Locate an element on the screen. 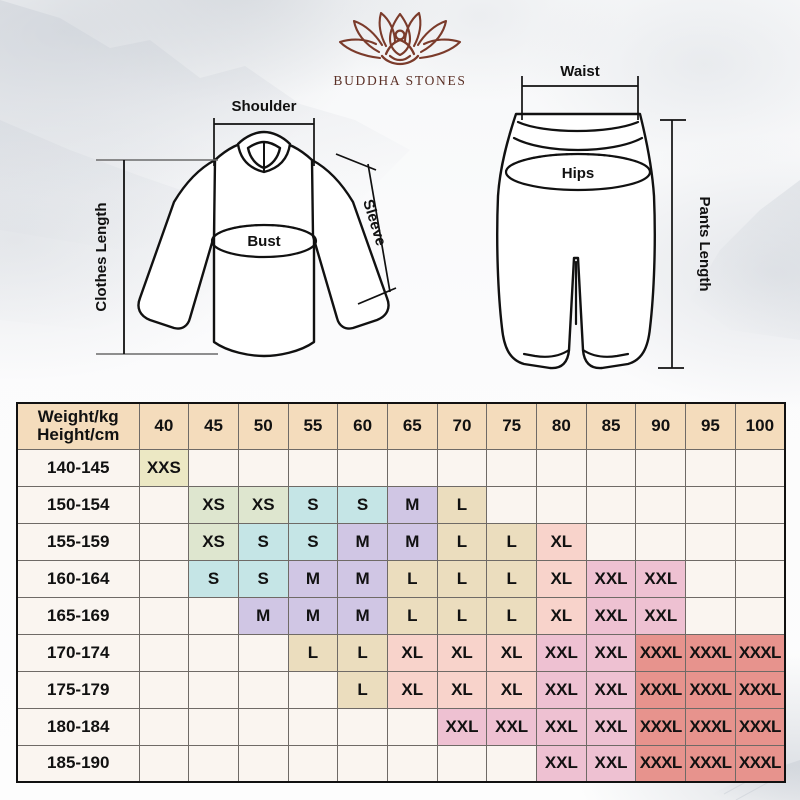 The width and height of the screenshot is (800, 800). pants-length-label: Pants Length is located at coordinates (704, 243).